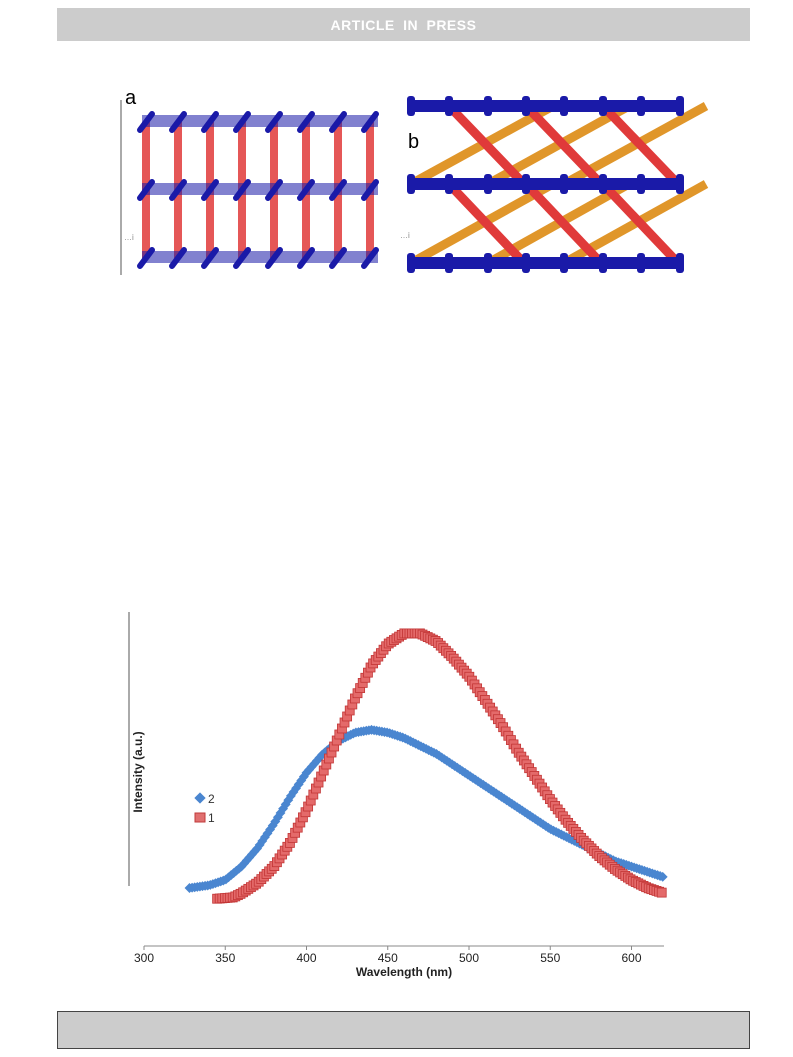 Image resolution: width=793 pixels, height=1057 pixels. What do you see at coordinates (469, 958) in the screenshot?
I see `x-tick-label: 500` at bounding box center [469, 958].